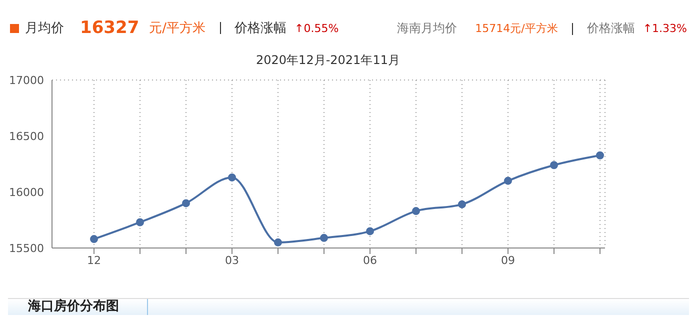  I want to click on text: 元/平方米, so click(177, 28).